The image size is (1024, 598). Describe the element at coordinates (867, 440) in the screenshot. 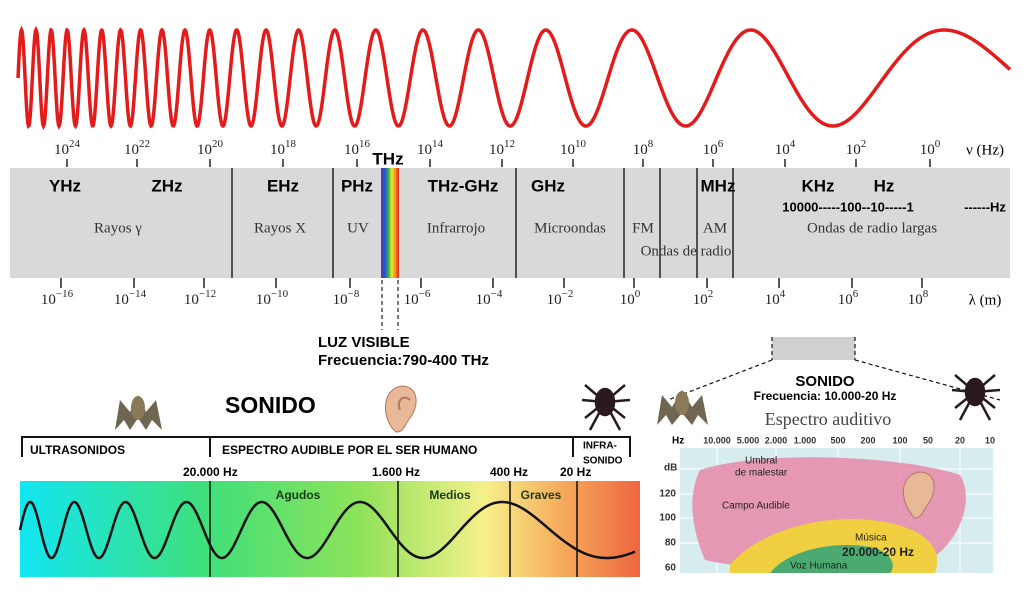

I see `hearing-x-label: 200` at that location.